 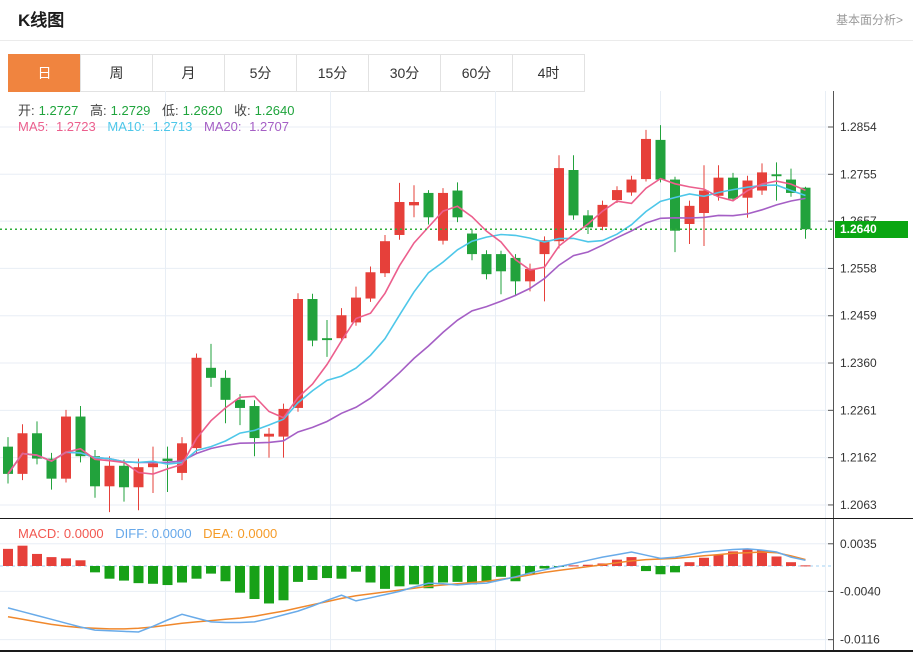 I want to click on ma5-label: MA5:, so click(x=33, y=126).